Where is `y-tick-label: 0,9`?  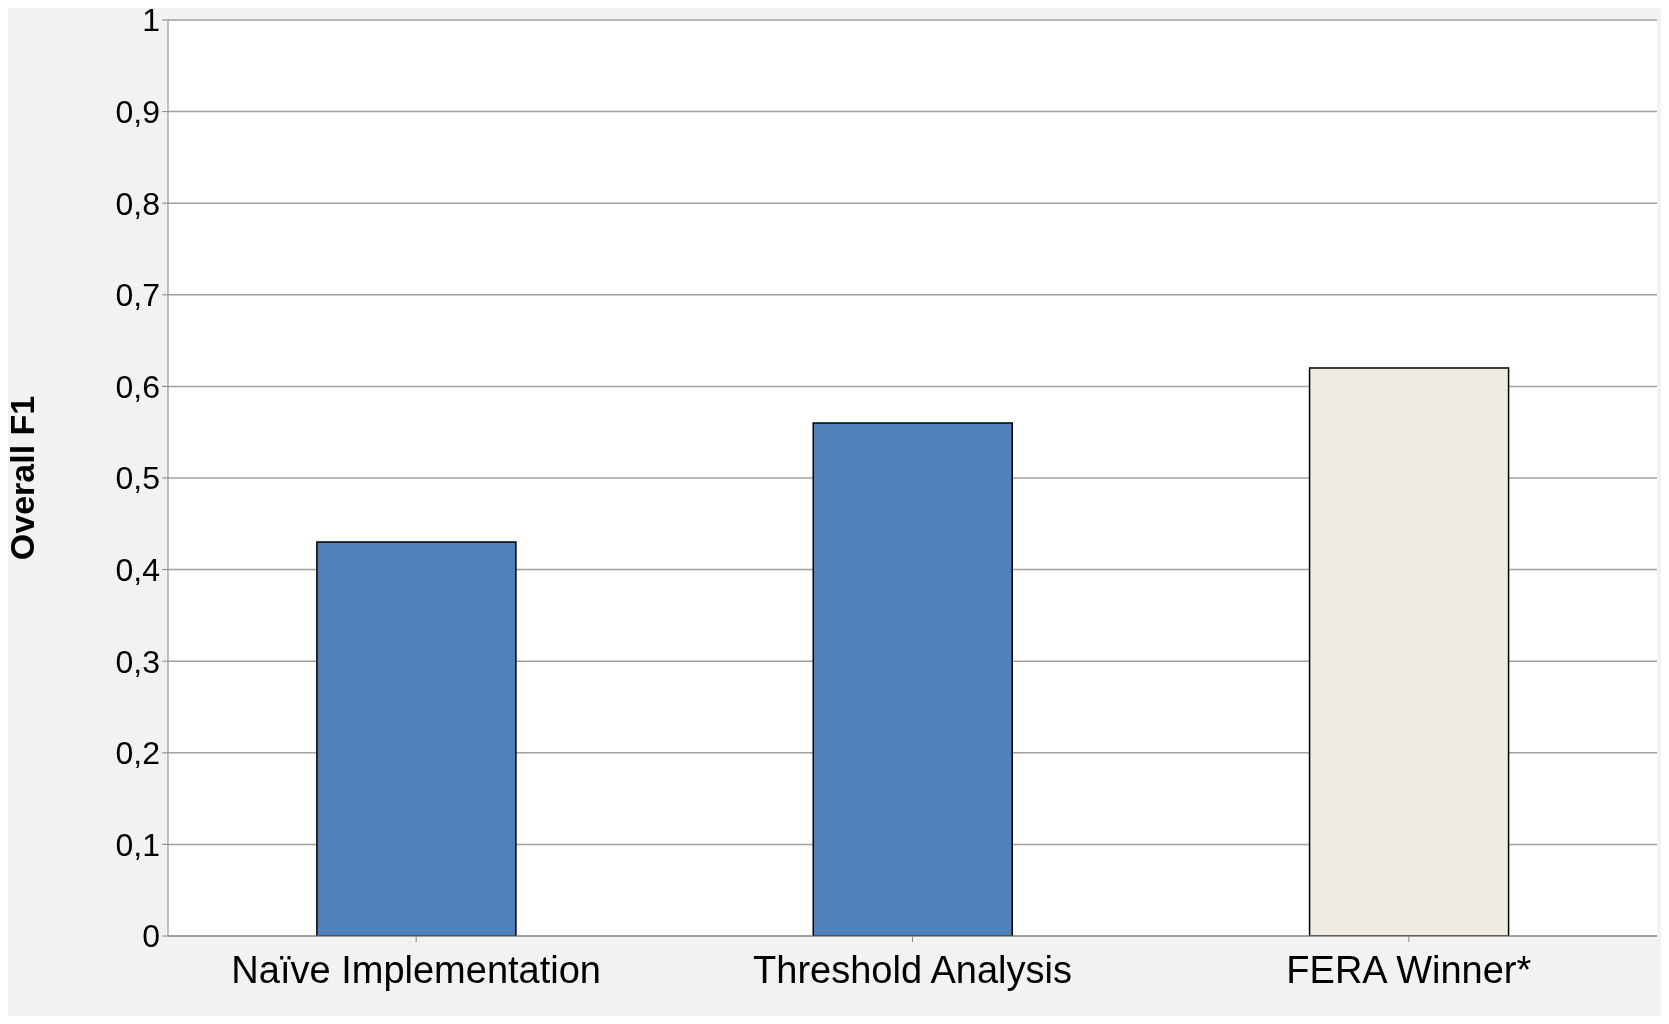
y-tick-label: 0,9 is located at coordinates (137, 111).